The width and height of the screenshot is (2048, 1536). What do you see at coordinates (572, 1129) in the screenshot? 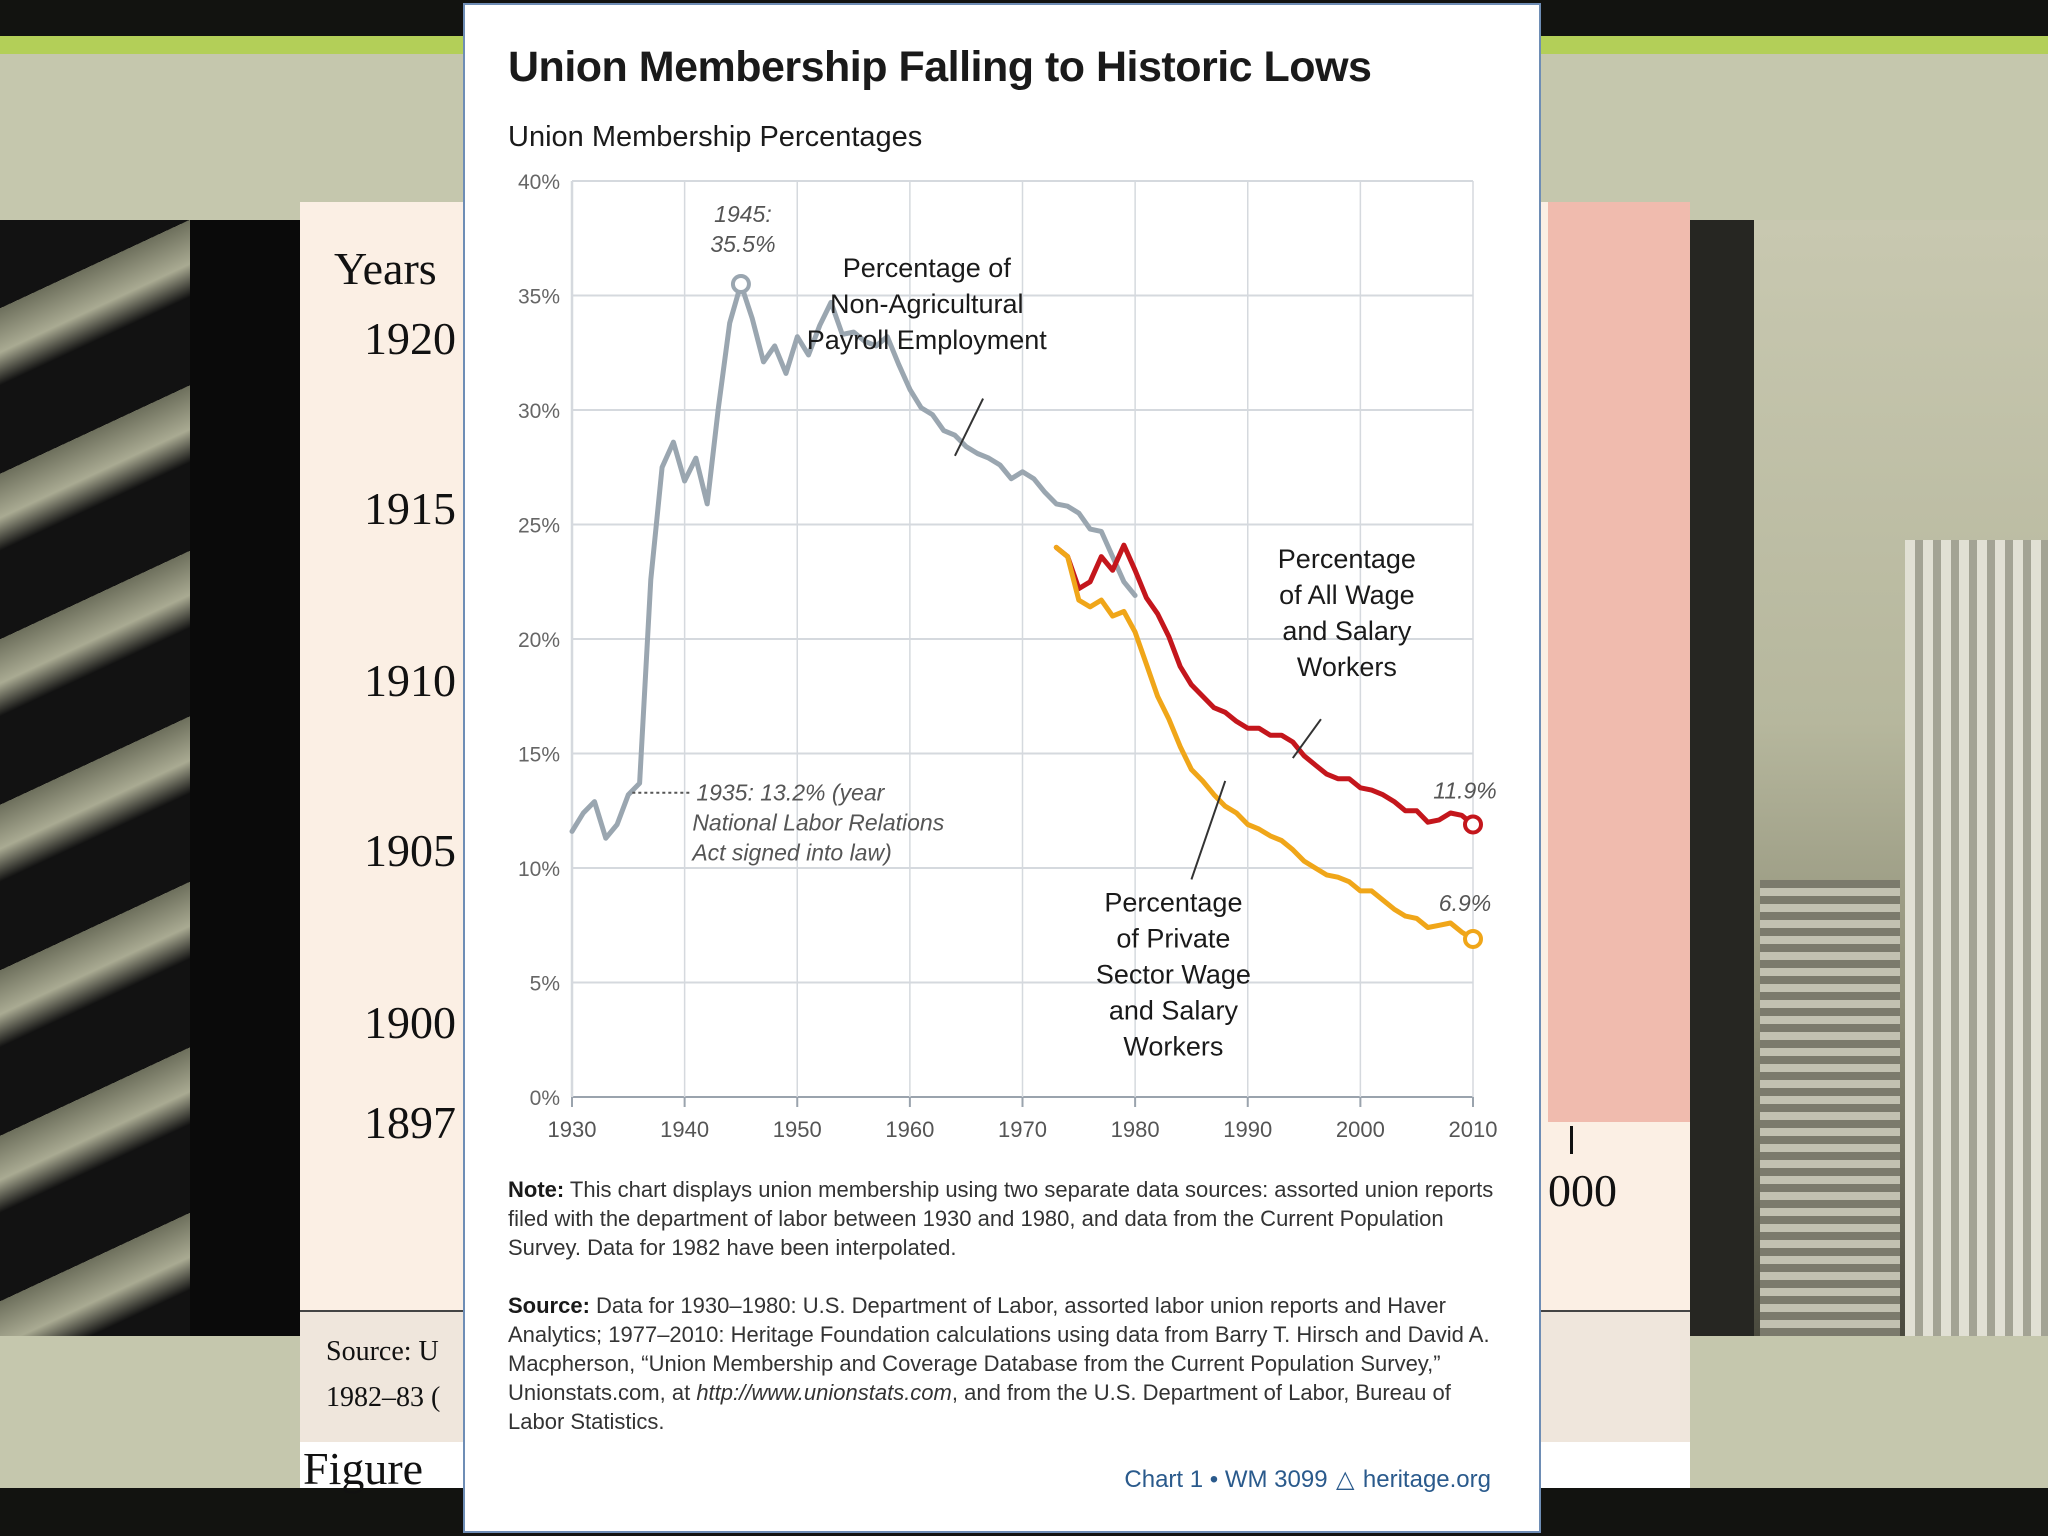
I see `x-tick-label: 1930` at bounding box center [572, 1129].